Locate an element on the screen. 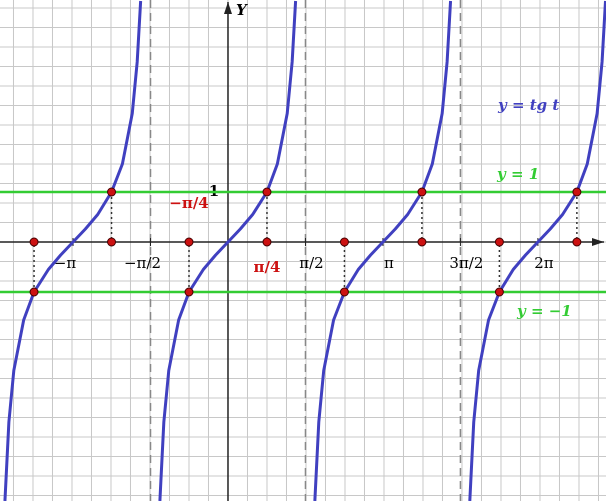  hline-label: y = −1 is located at coordinates (544, 311).